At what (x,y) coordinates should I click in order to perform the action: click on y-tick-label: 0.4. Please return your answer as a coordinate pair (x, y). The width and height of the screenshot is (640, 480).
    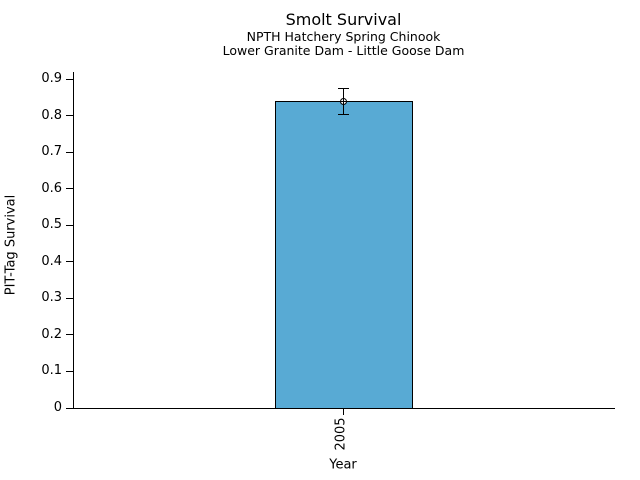
    Looking at the image, I should click on (51, 261).